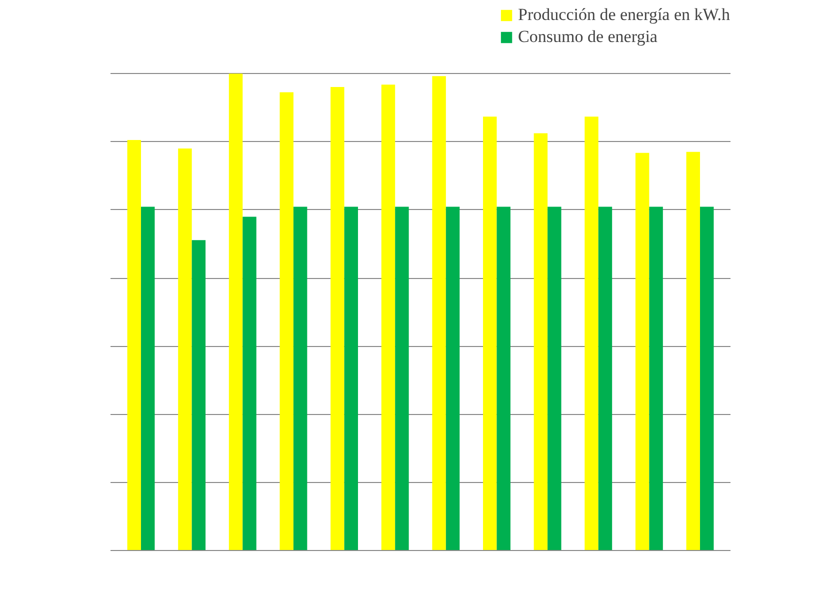 Image resolution: width=814 pixels, height=599 pixels. I want to click on legend-label: Consumo de energia, so click(588, 37).